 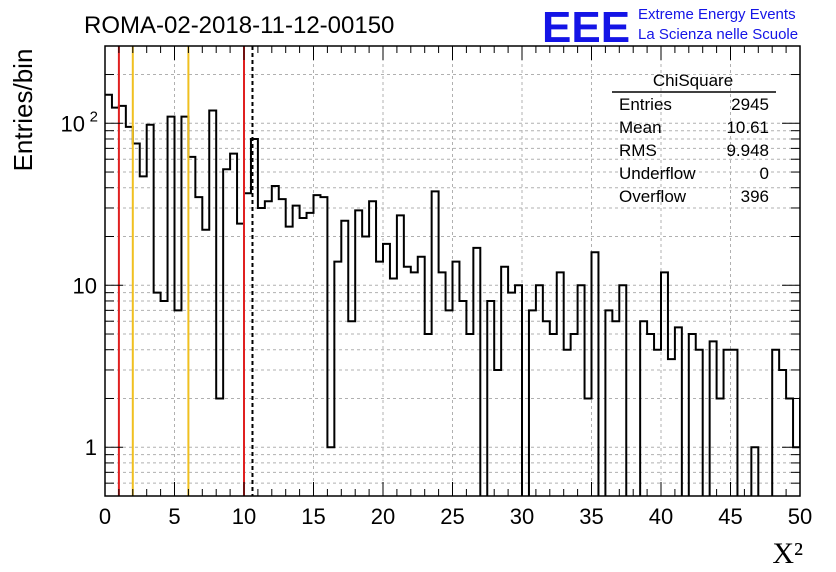 What do you see at coordinates (522, 516) in the screenshot?
I see `x-tick-label: 30` at bounding box center [522, 516].